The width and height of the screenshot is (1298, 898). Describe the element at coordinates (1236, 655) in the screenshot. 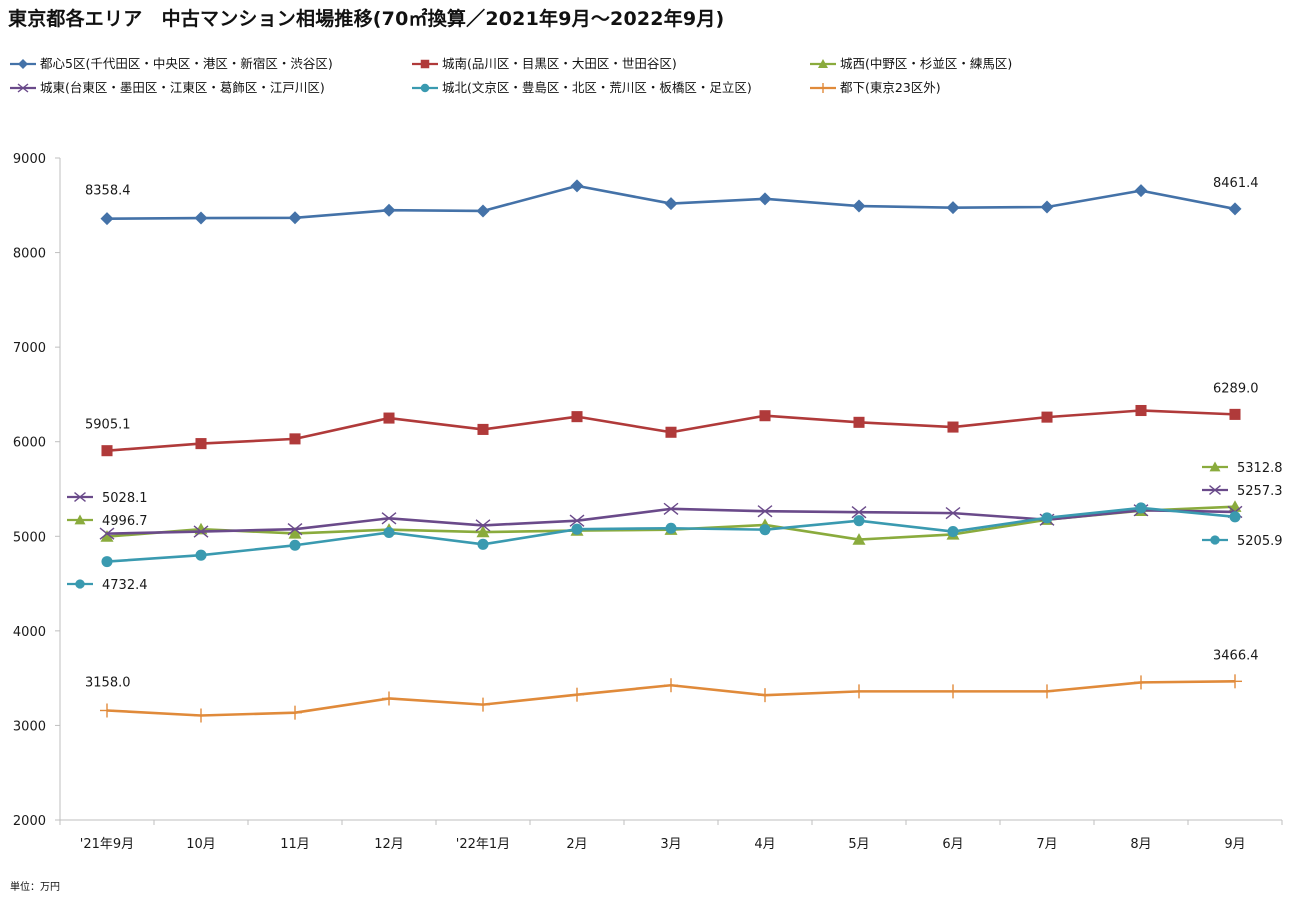

I see `data-label: 3466.4` at that location.